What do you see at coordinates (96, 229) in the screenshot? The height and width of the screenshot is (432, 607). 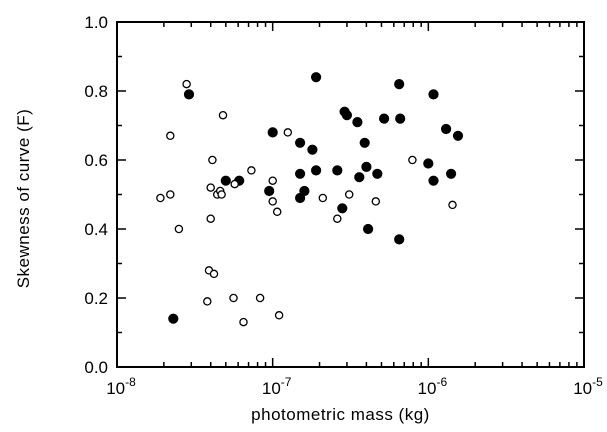 I see `y-tick-label: 0.4` at bounding box center [96, 229].